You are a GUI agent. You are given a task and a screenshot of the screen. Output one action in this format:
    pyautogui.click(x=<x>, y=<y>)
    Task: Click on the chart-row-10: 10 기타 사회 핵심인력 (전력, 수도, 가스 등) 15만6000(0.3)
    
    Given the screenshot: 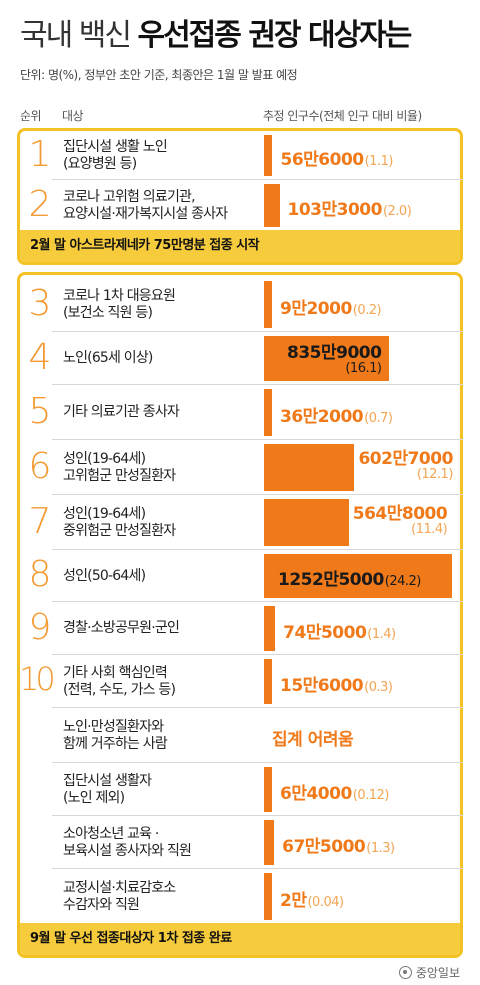 What is the action you would take?
    pyautogui.click(x=240, y=681)
    